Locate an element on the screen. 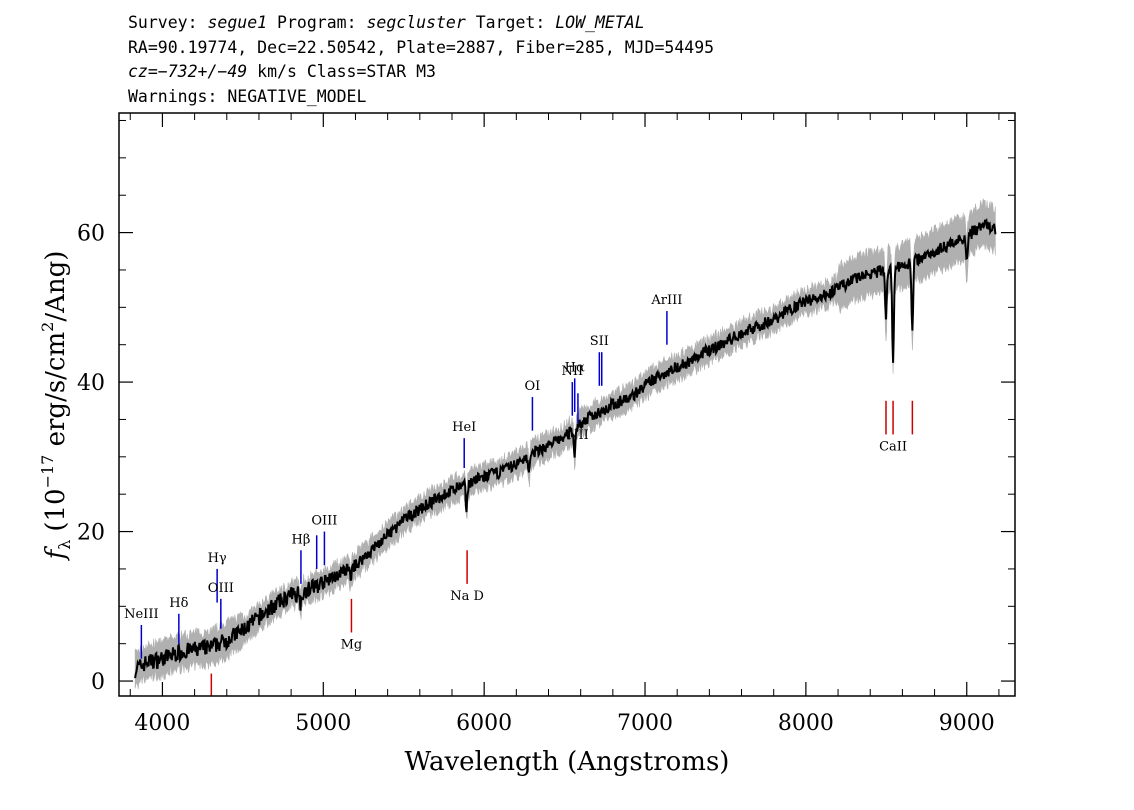  y-label-exp: −17 is located at coordinates (47, 472).